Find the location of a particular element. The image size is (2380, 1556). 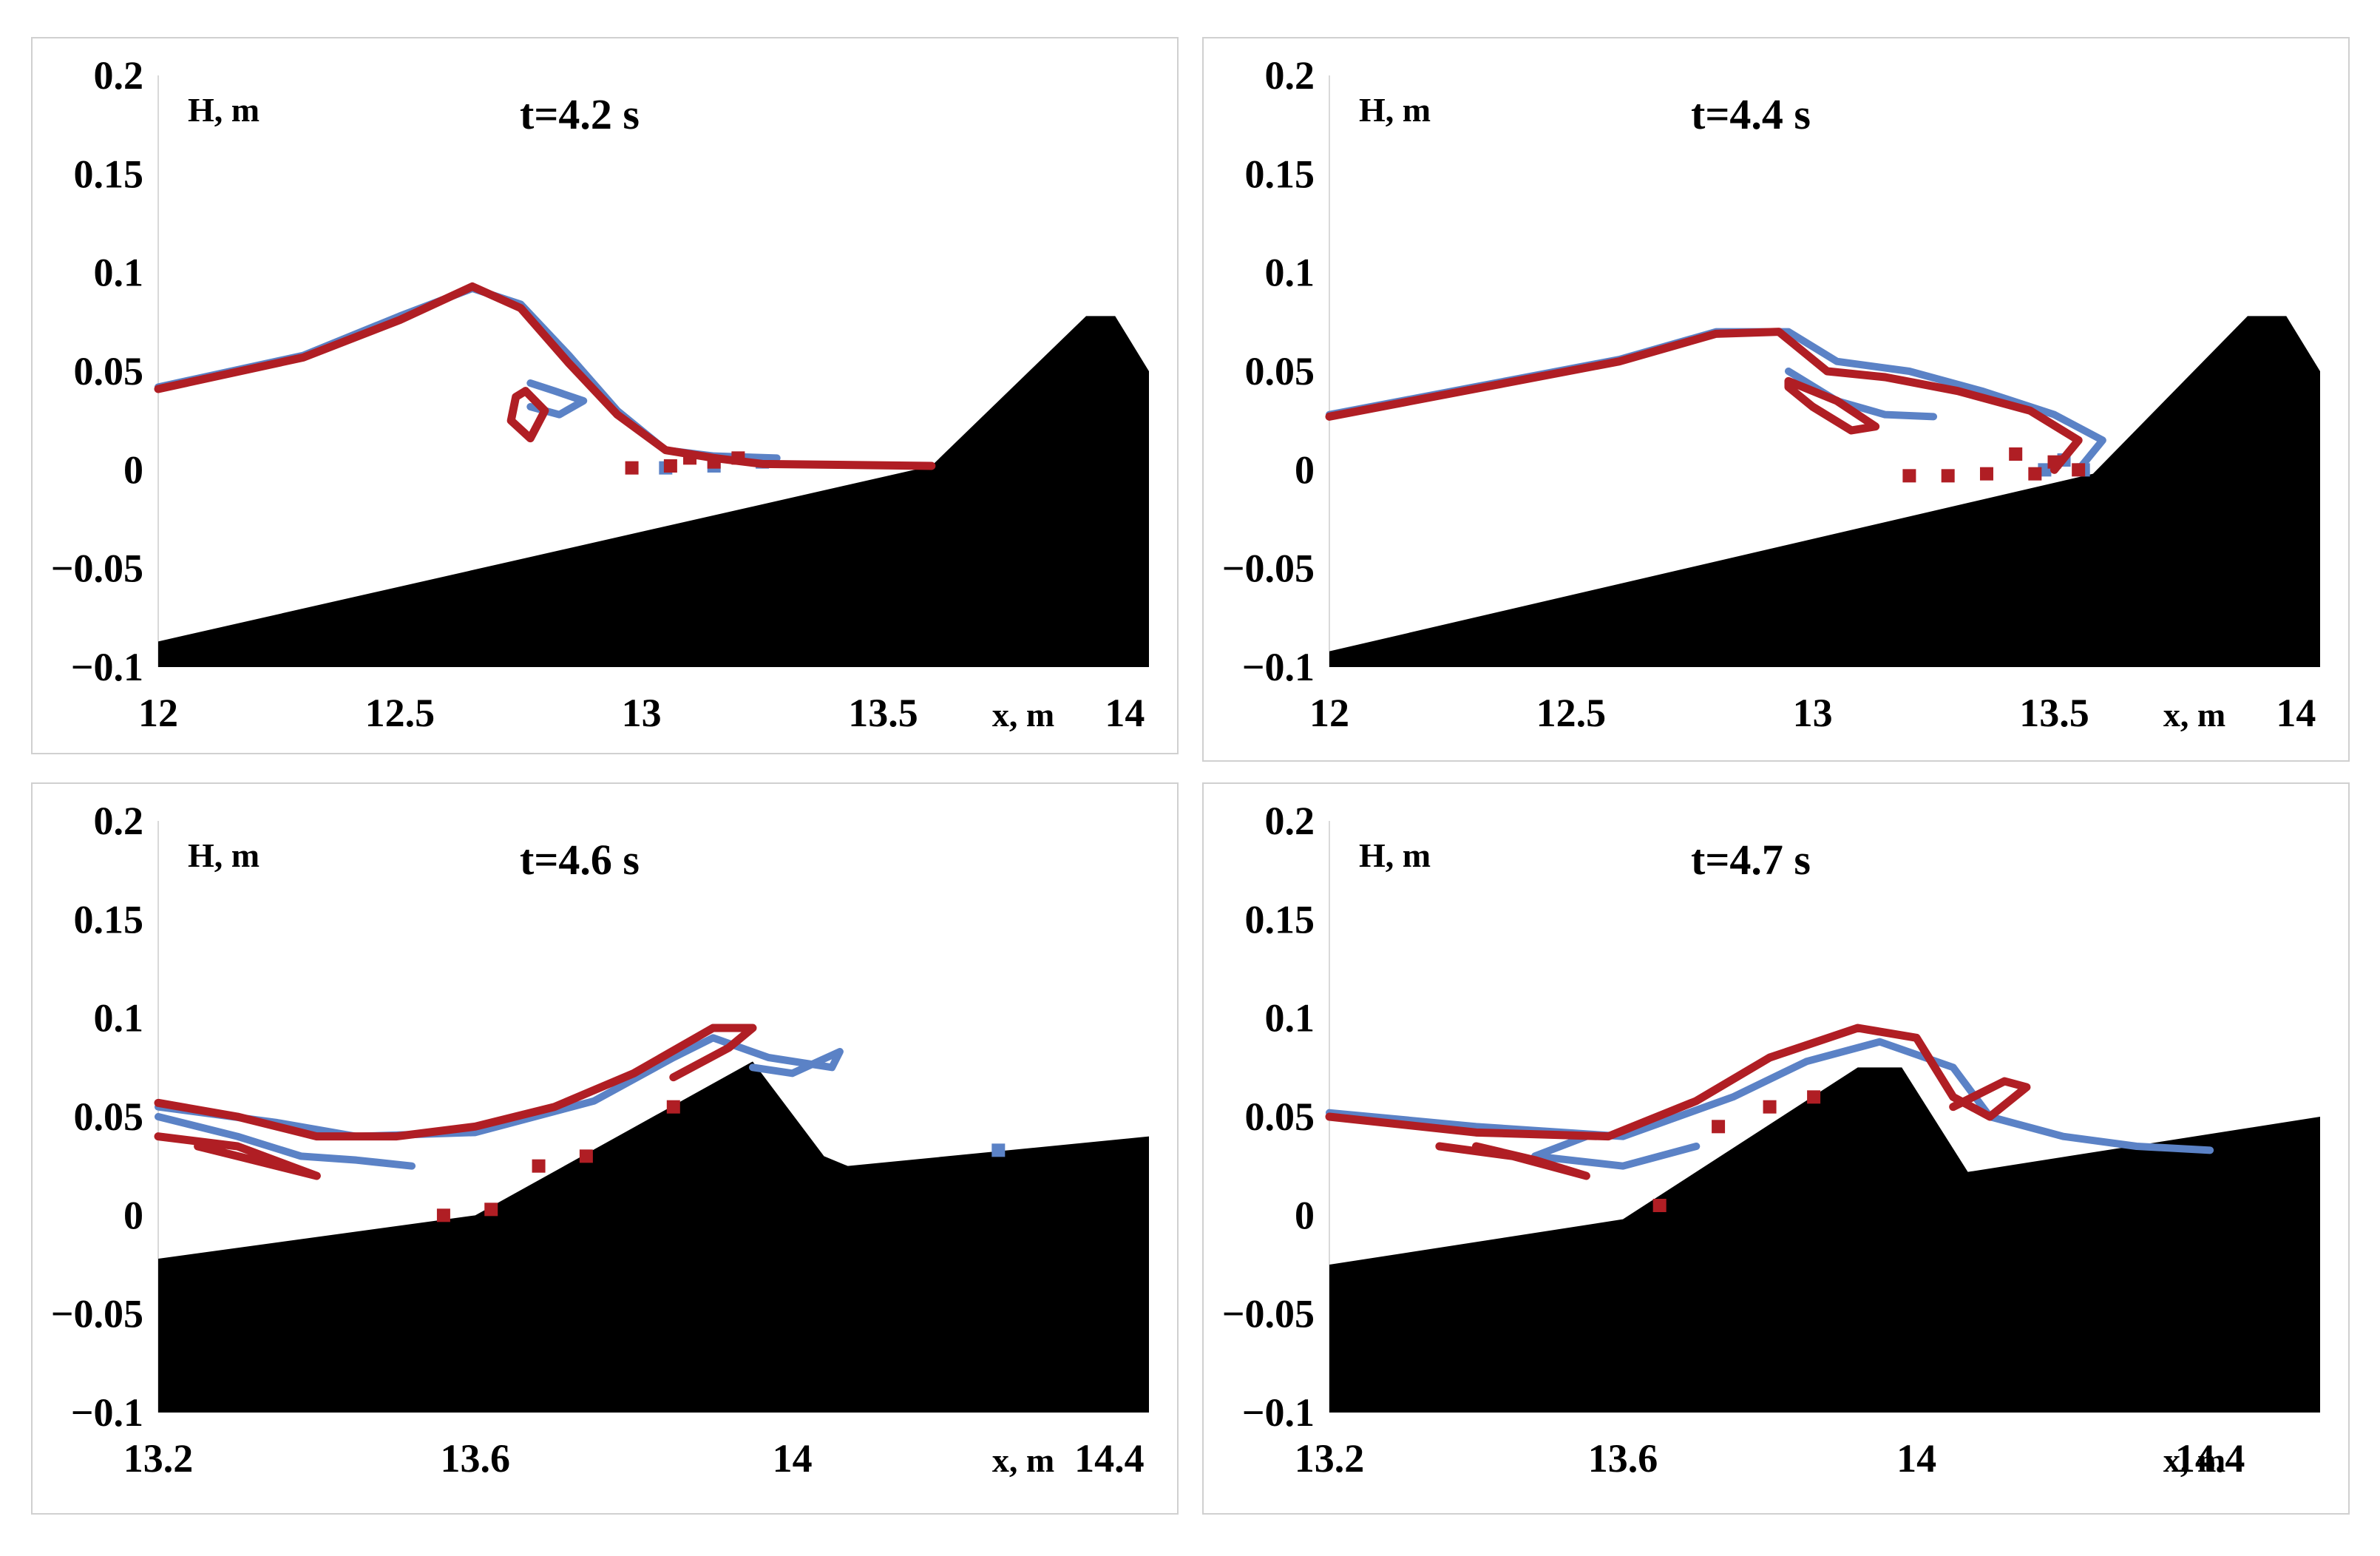

chart-title: t=4.6 s is located at coordinates (580, 860).